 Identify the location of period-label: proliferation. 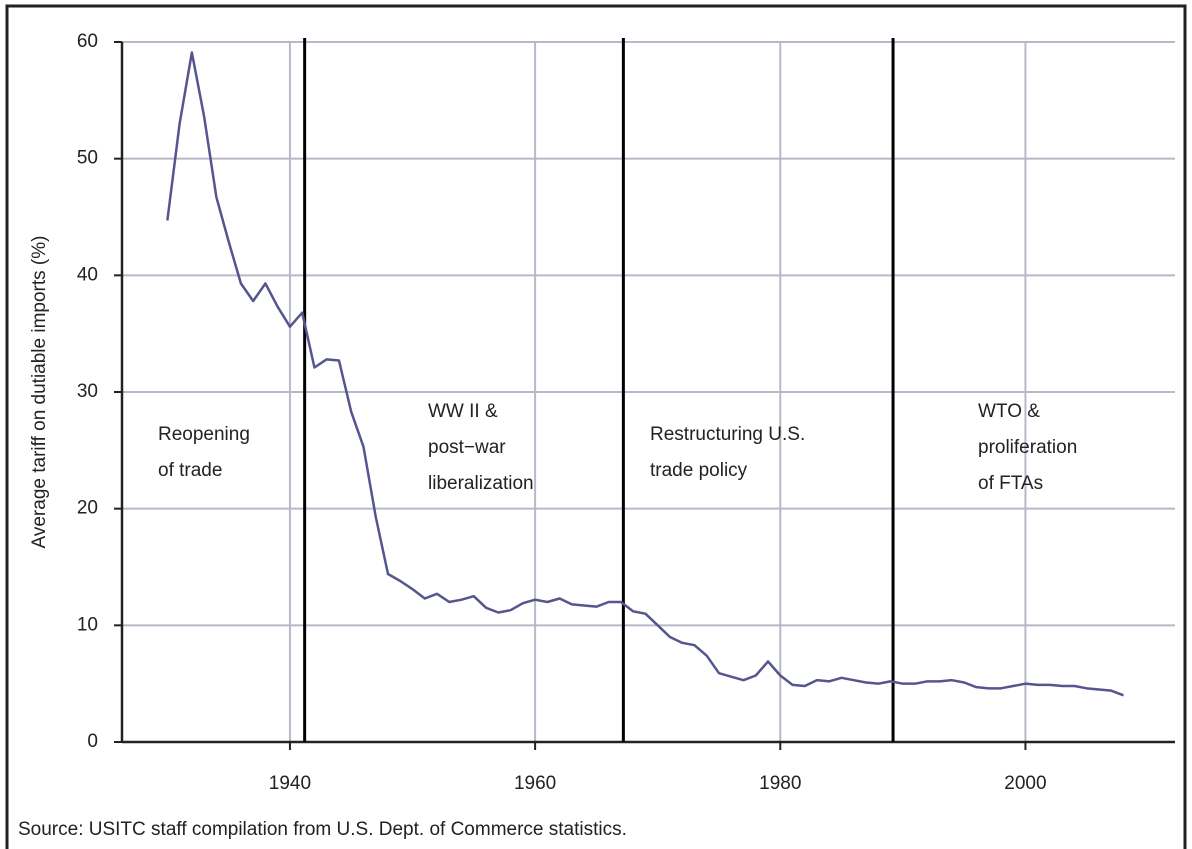
(1027, 447).